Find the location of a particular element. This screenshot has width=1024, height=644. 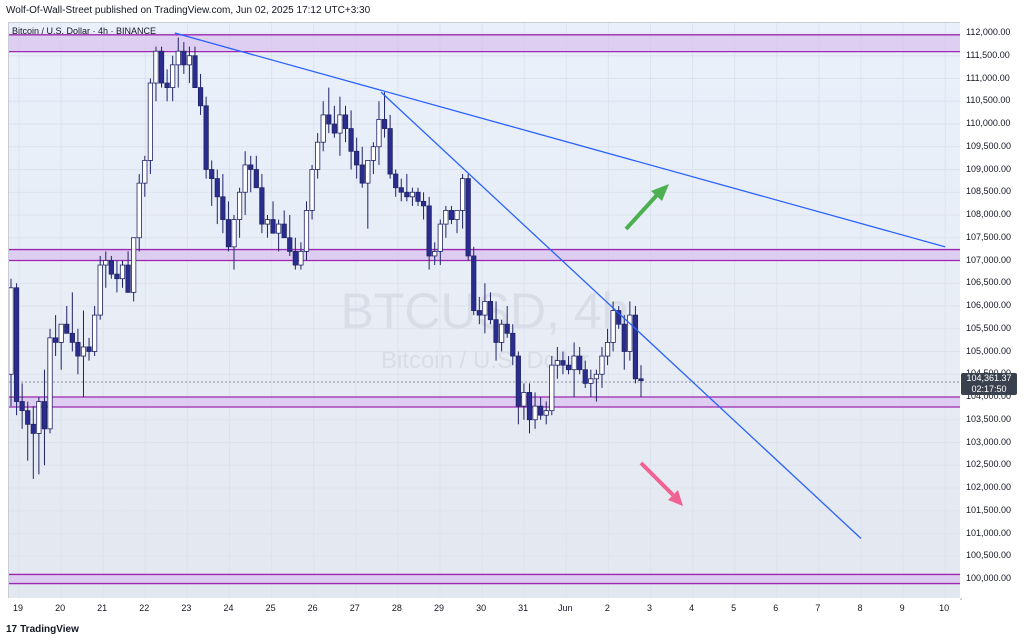

tradingview-brand: 17 TradingView is located at coordinates (42, 629).